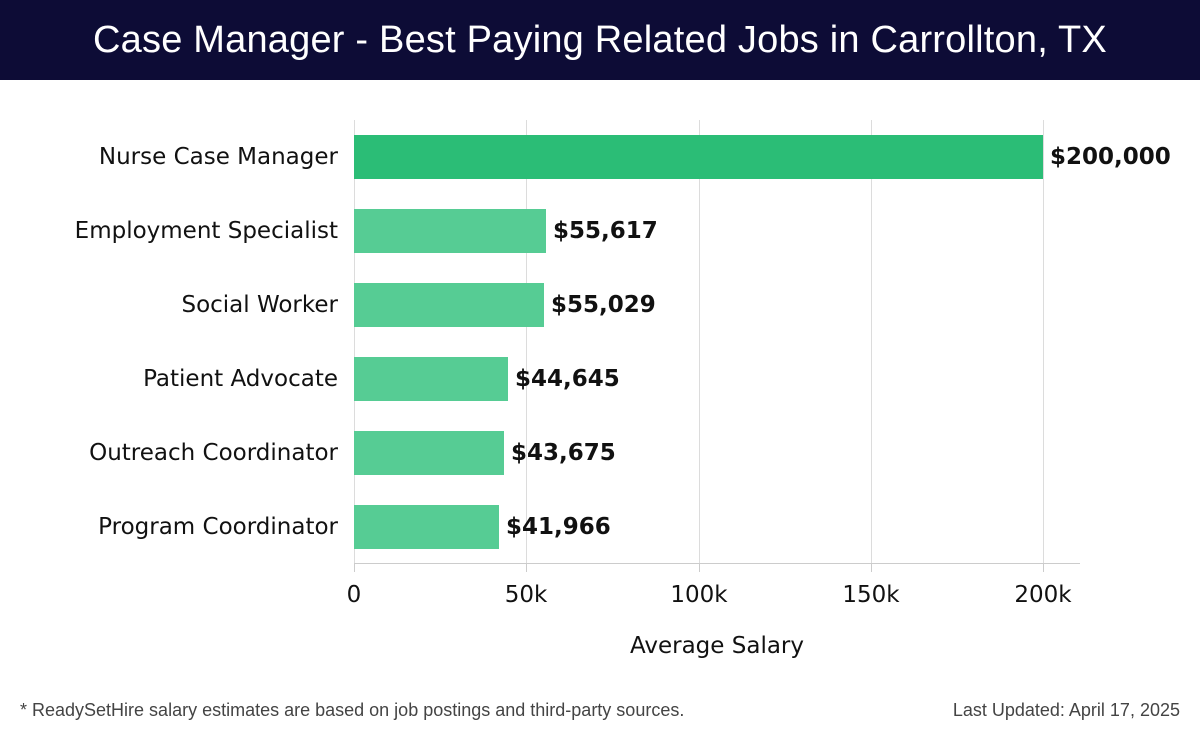  Describe the element at coordinates (699, 595) in the screenshot. I see `x-tick-label: 100k` at that location.